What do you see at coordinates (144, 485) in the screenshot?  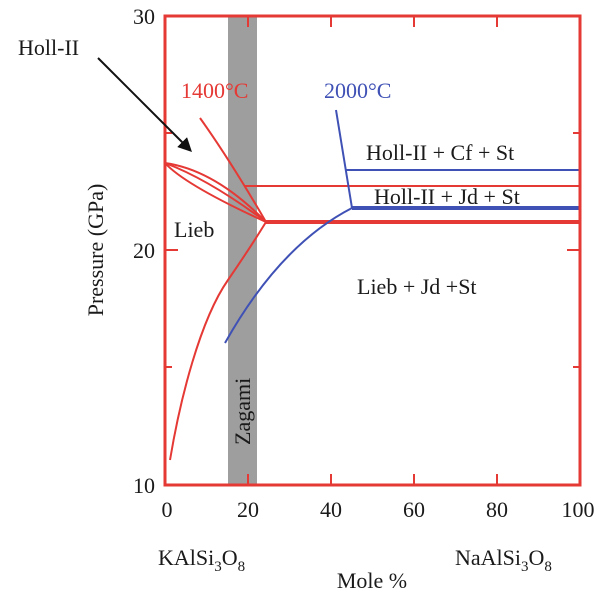 I see `y-tick-label: 10` at bounding box center [144, 485].